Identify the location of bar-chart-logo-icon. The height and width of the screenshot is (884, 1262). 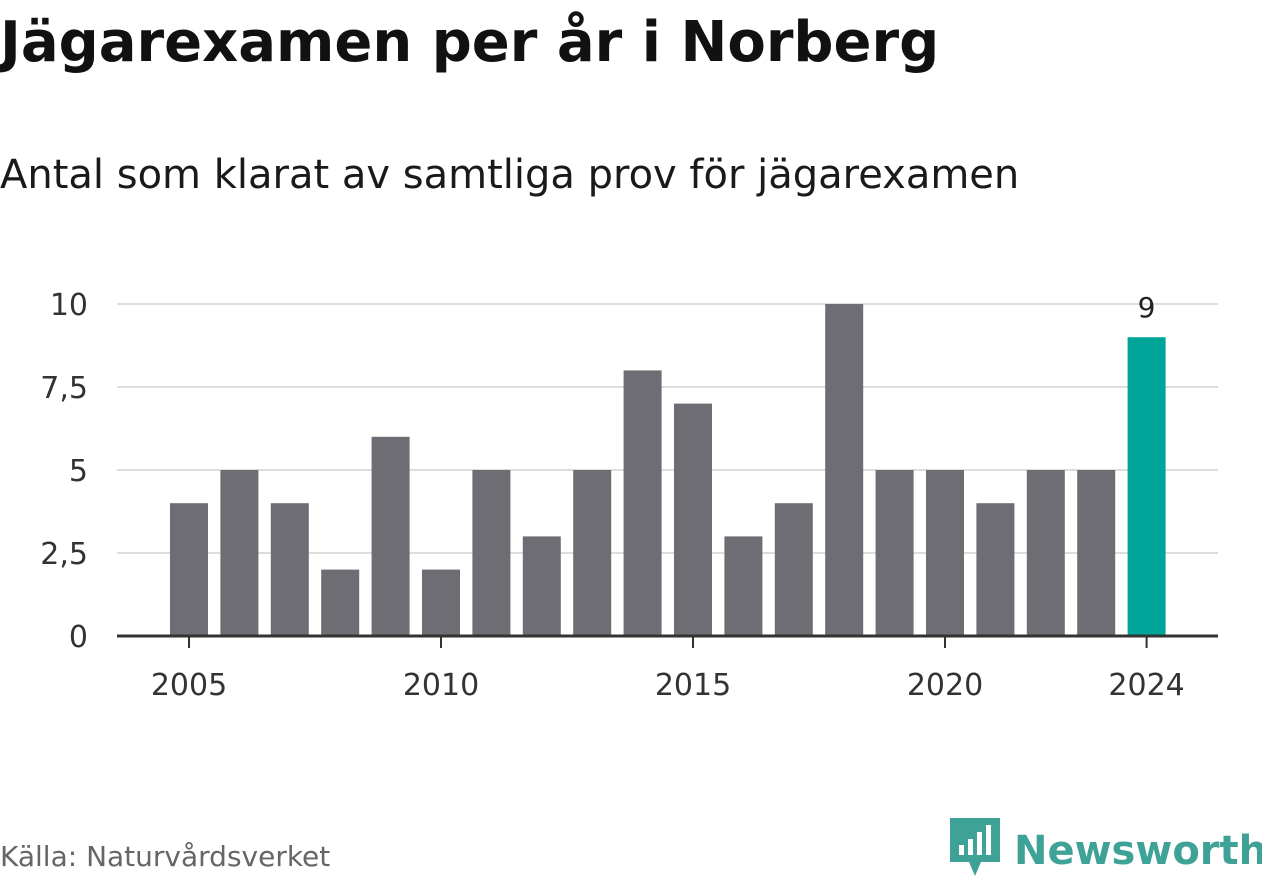
(975, 851).